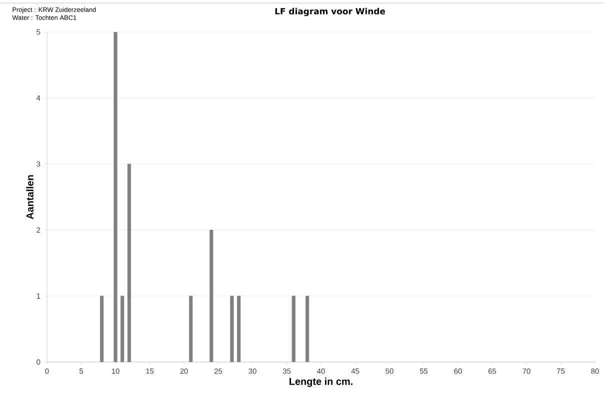 The image size is (604, 402). I want to click on x-axis-title: Lengte in cm., so click(321, 382).